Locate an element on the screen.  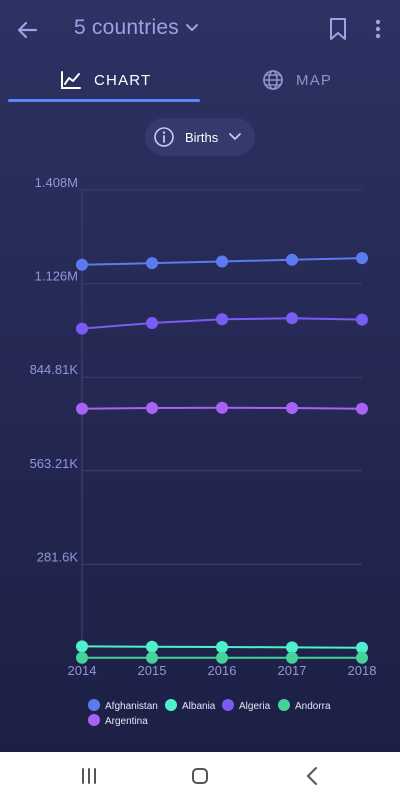
country-selector: 5 countries is located at coordinates (136, 28).